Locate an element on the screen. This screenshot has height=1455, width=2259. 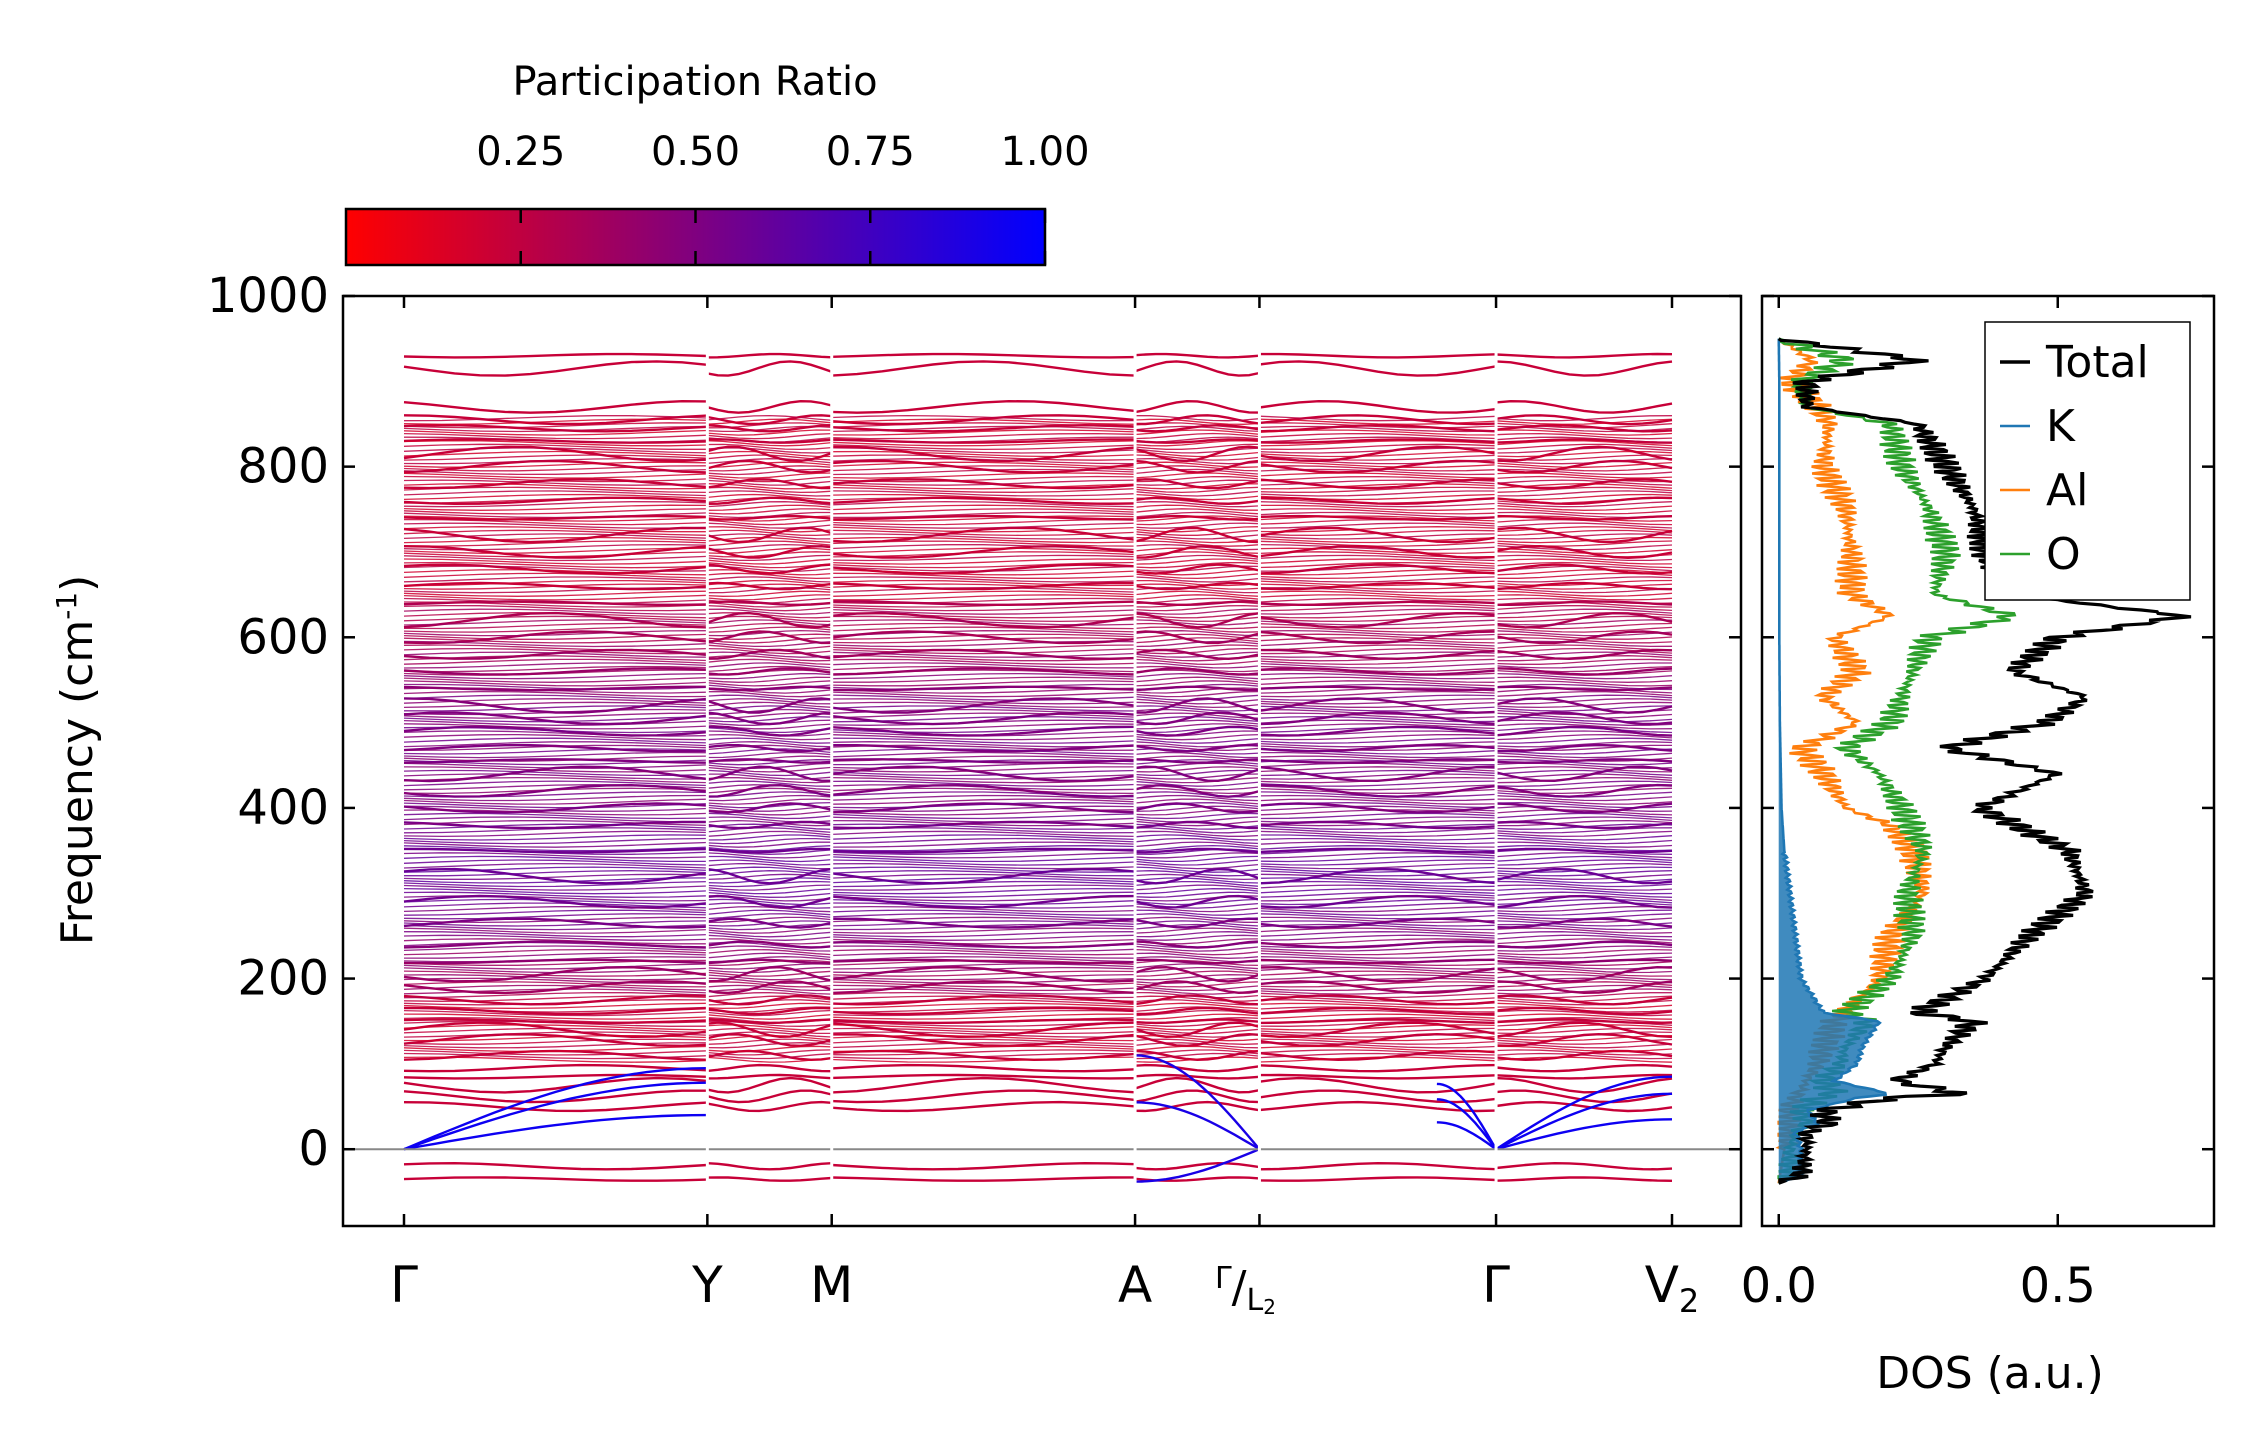
dos-series-total is located at coordinates (1984, 761).